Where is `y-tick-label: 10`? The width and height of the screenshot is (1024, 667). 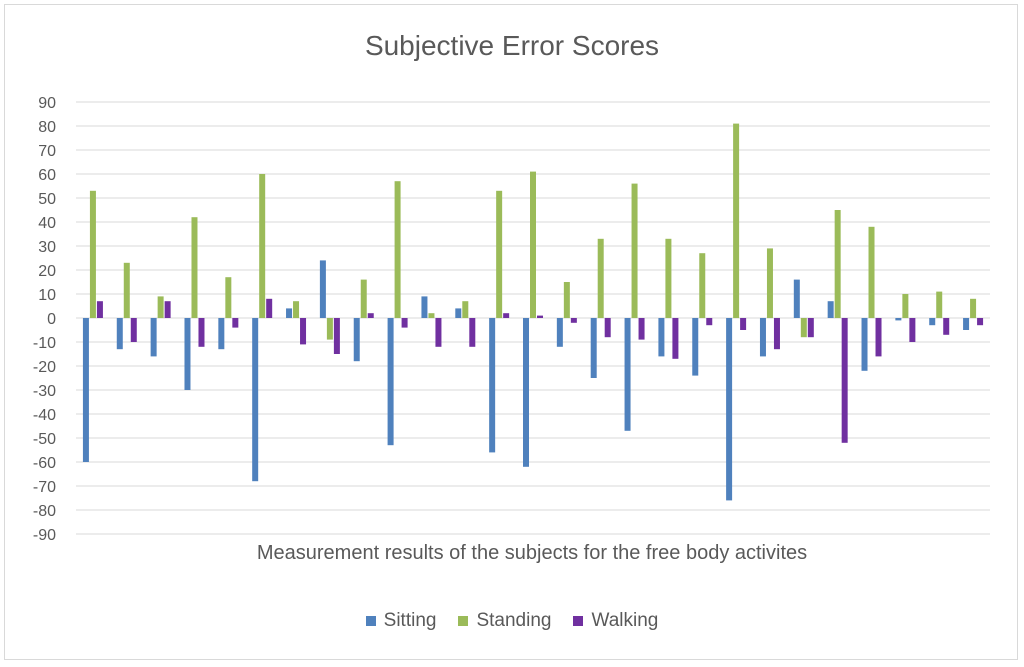
y-tick-label: 10 is located at coordinates (47, 295).